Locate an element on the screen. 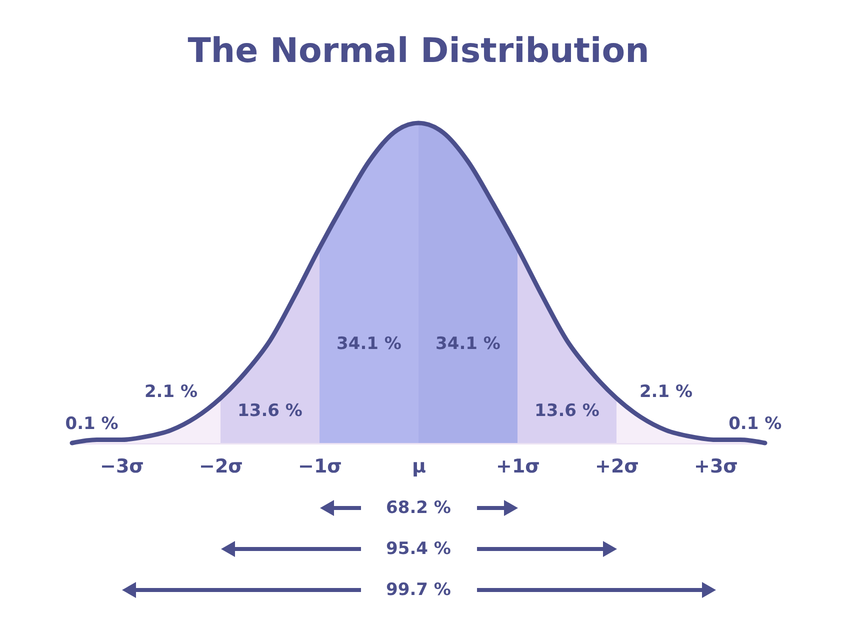  x-tick-label: μ is located at coordinates (419, 467).